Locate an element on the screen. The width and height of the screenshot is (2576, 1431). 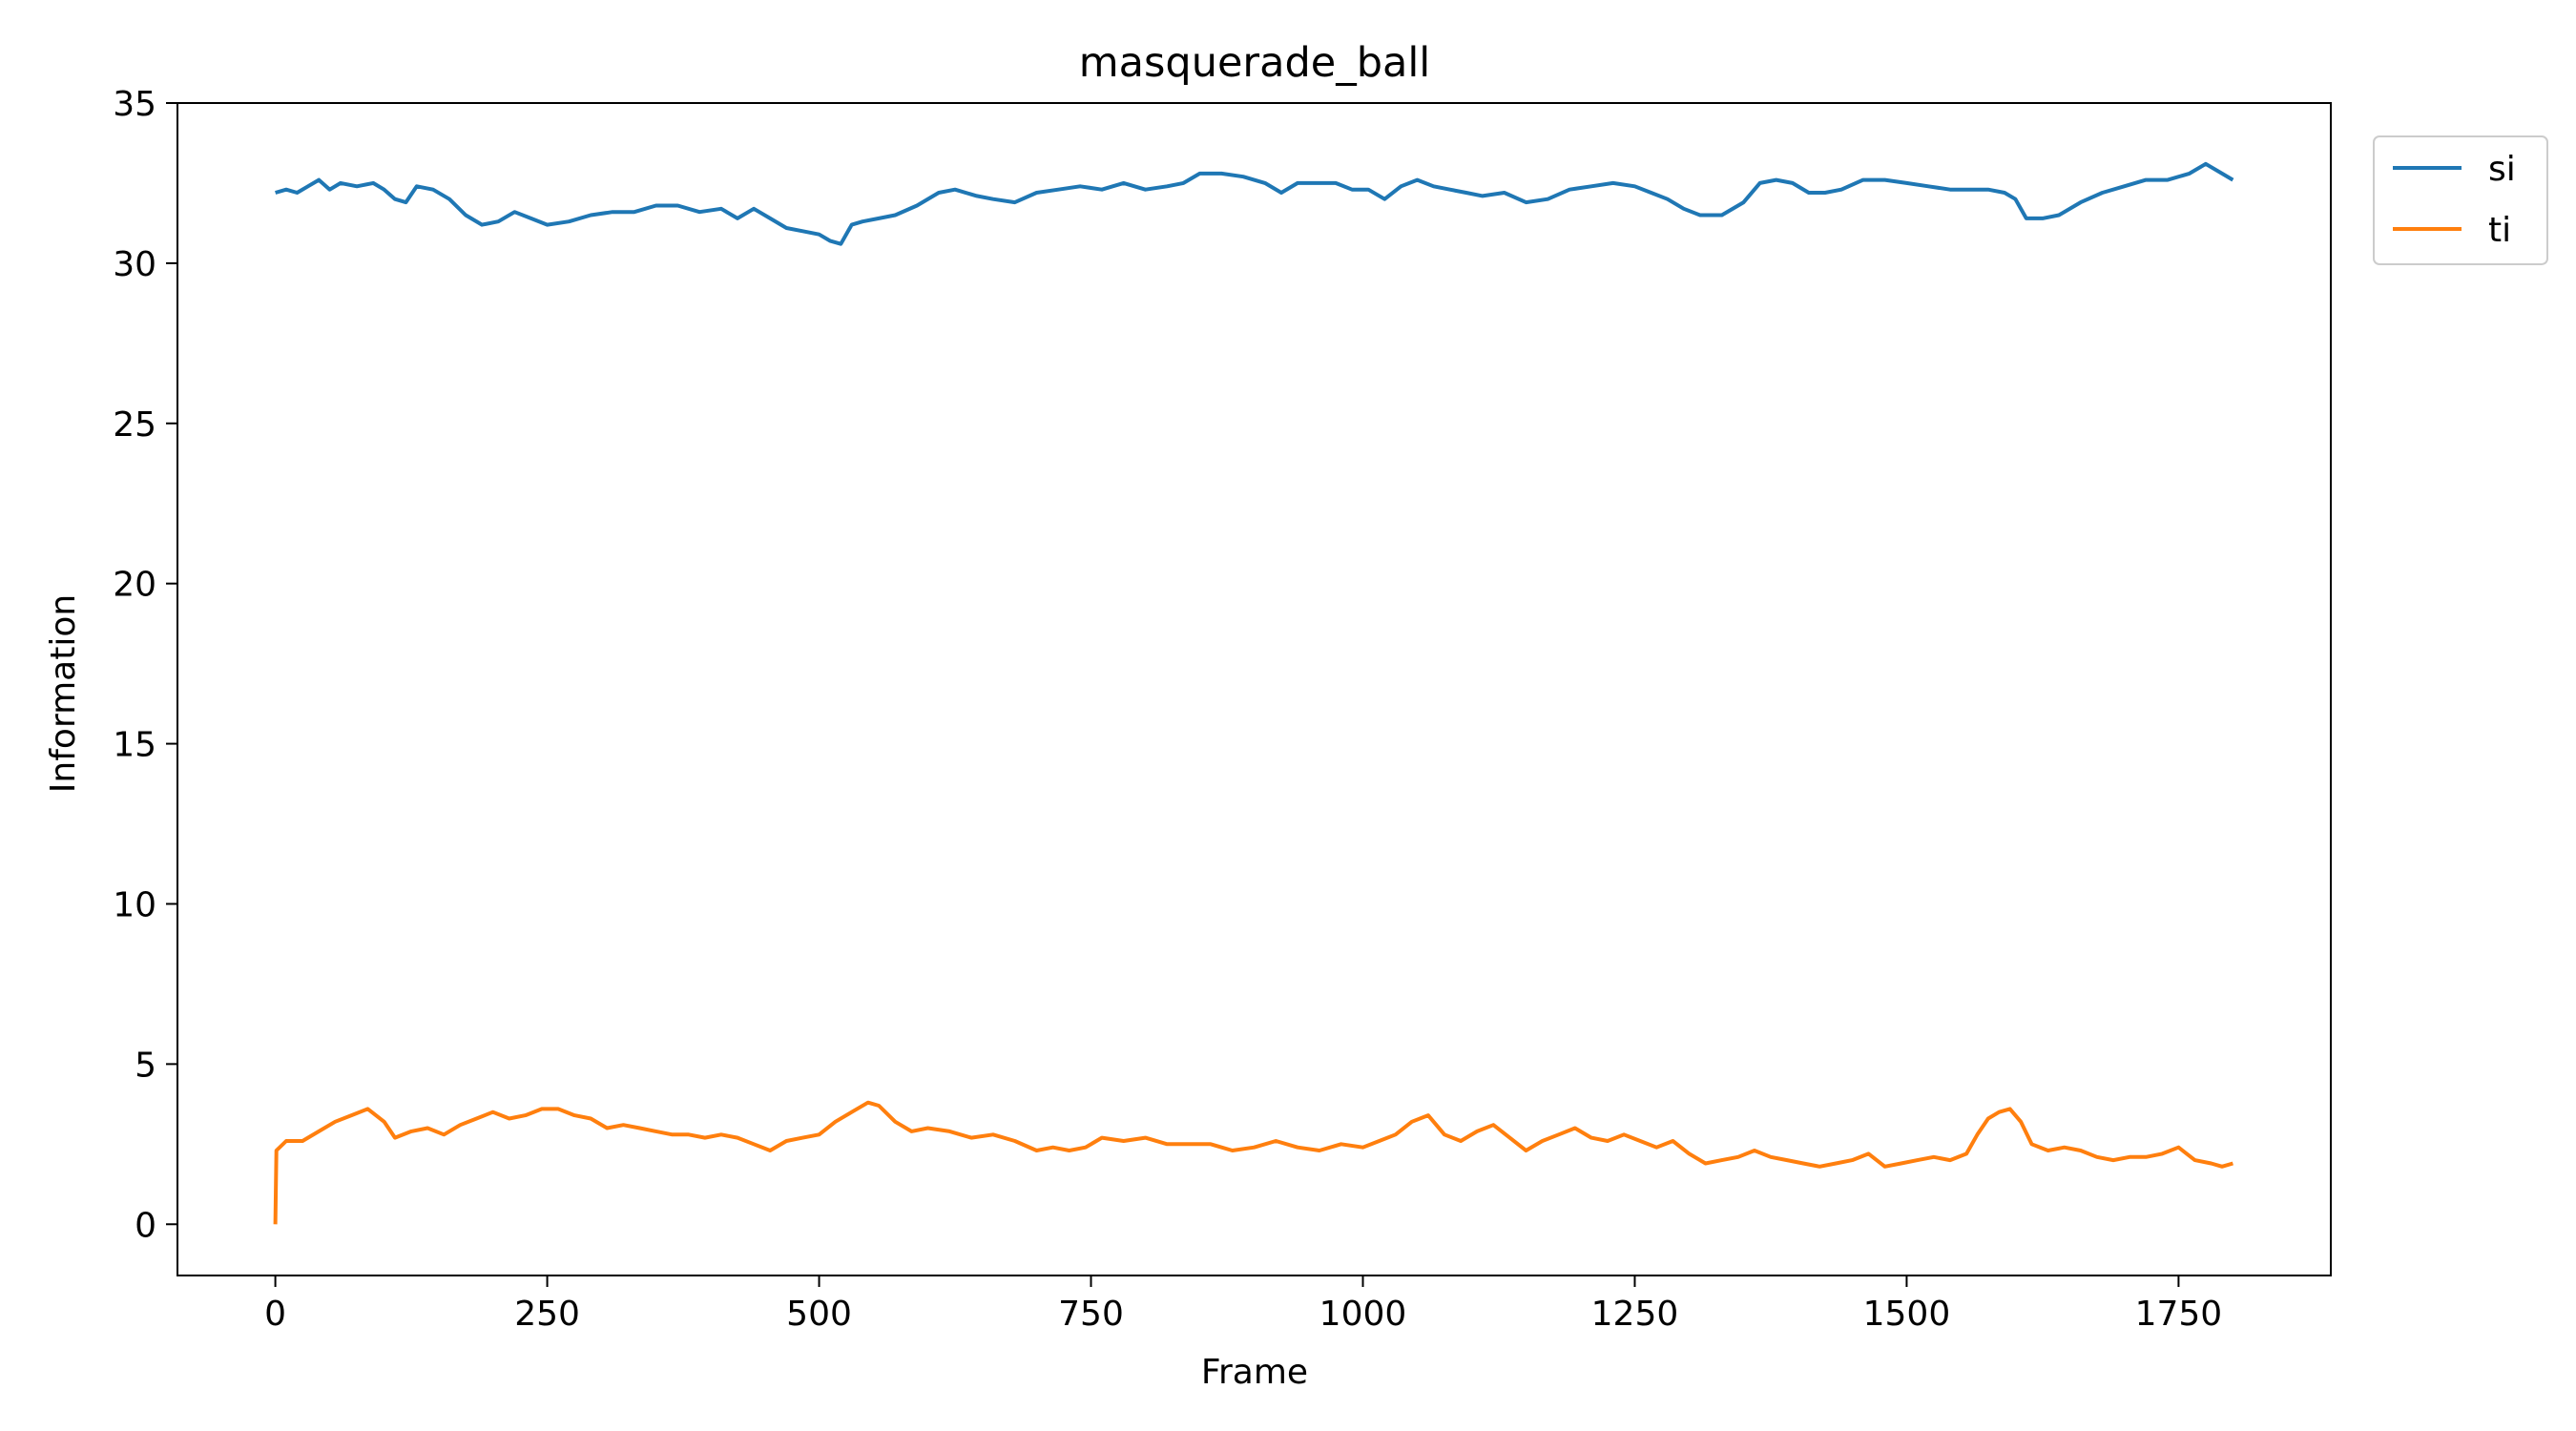
x-tick-label: 1500 is located at coordinates (1907, 1314).